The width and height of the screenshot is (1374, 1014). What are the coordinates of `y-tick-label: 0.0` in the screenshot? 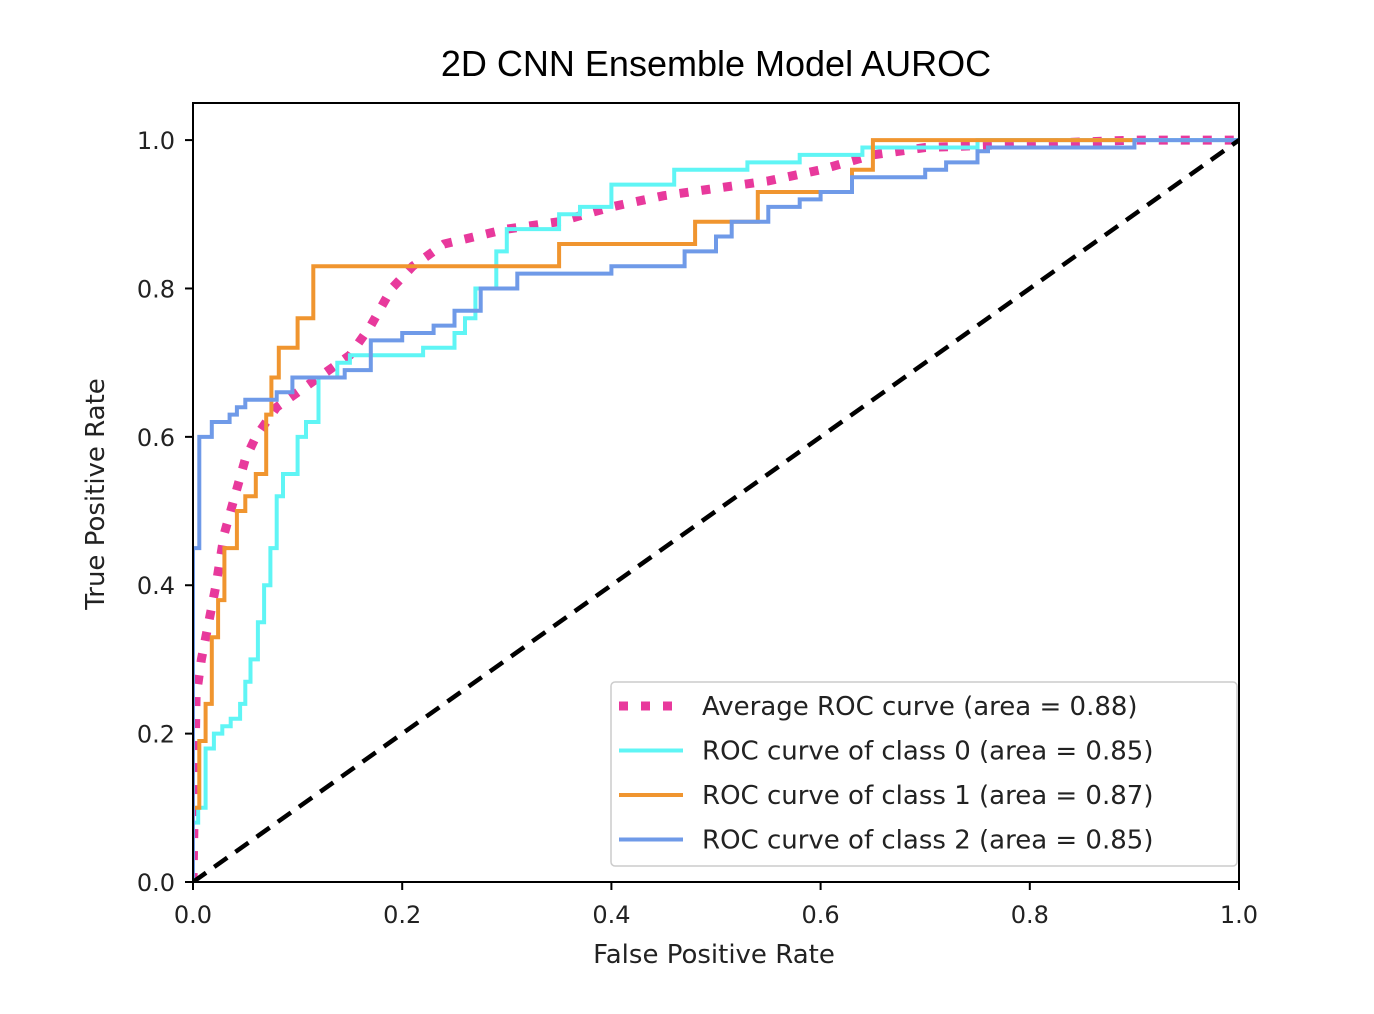 It's located at (156, 883).